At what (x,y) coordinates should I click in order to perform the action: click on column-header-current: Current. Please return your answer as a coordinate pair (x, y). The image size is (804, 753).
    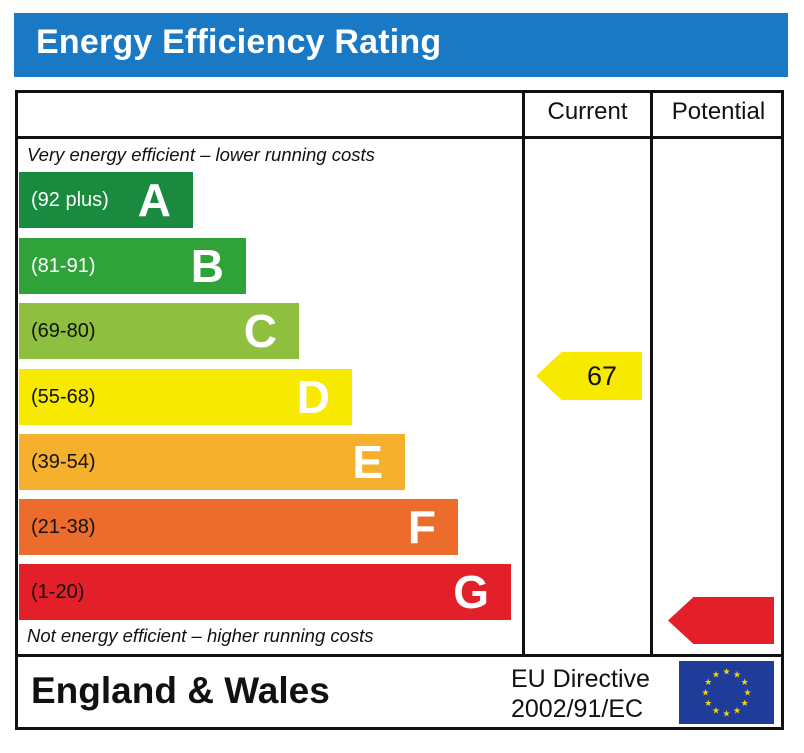
    Looking at the image, I should click on (587, 111).